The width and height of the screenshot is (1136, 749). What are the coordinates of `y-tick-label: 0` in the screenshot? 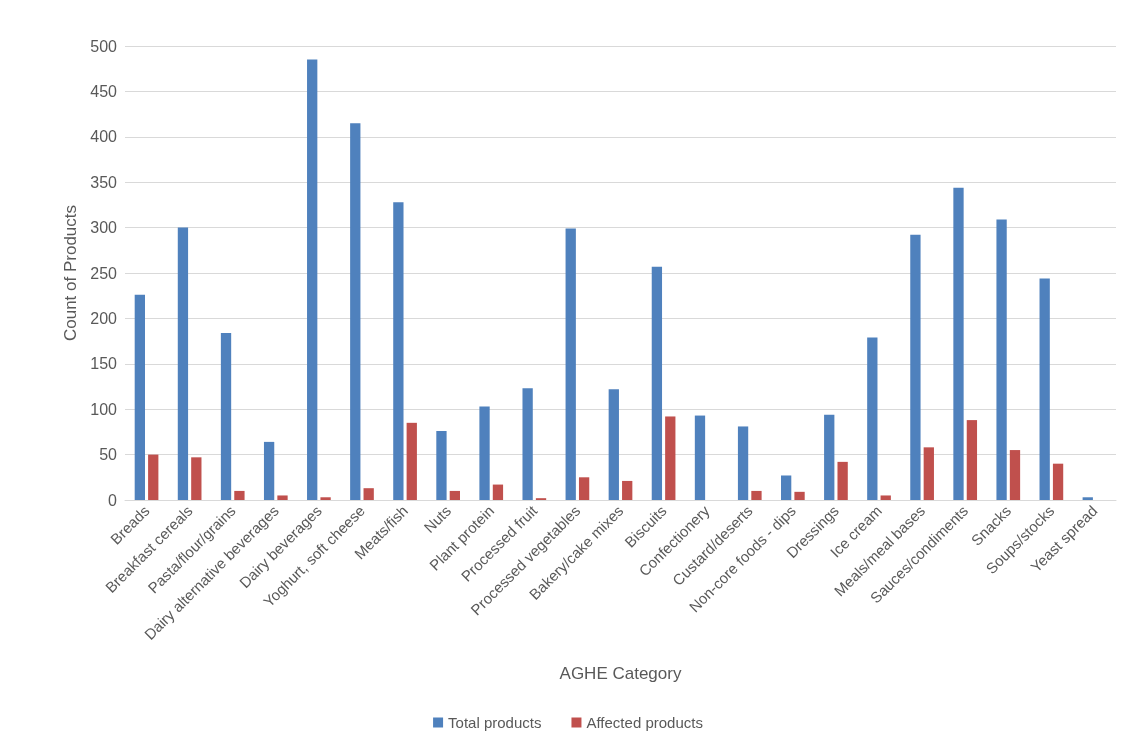 It's located at (113, 500).